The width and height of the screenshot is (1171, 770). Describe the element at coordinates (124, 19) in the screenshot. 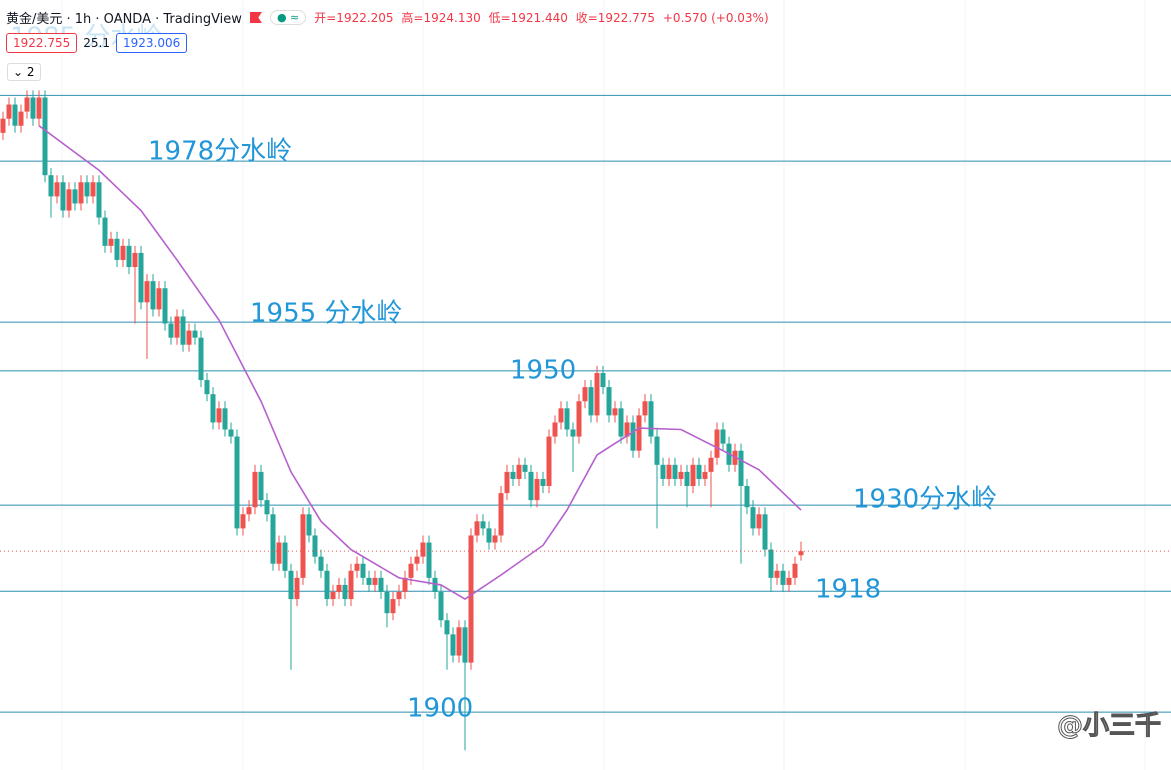

I see `symbol-title: 黄金/美元 · 1h · OANDA · TradingView` at that location.